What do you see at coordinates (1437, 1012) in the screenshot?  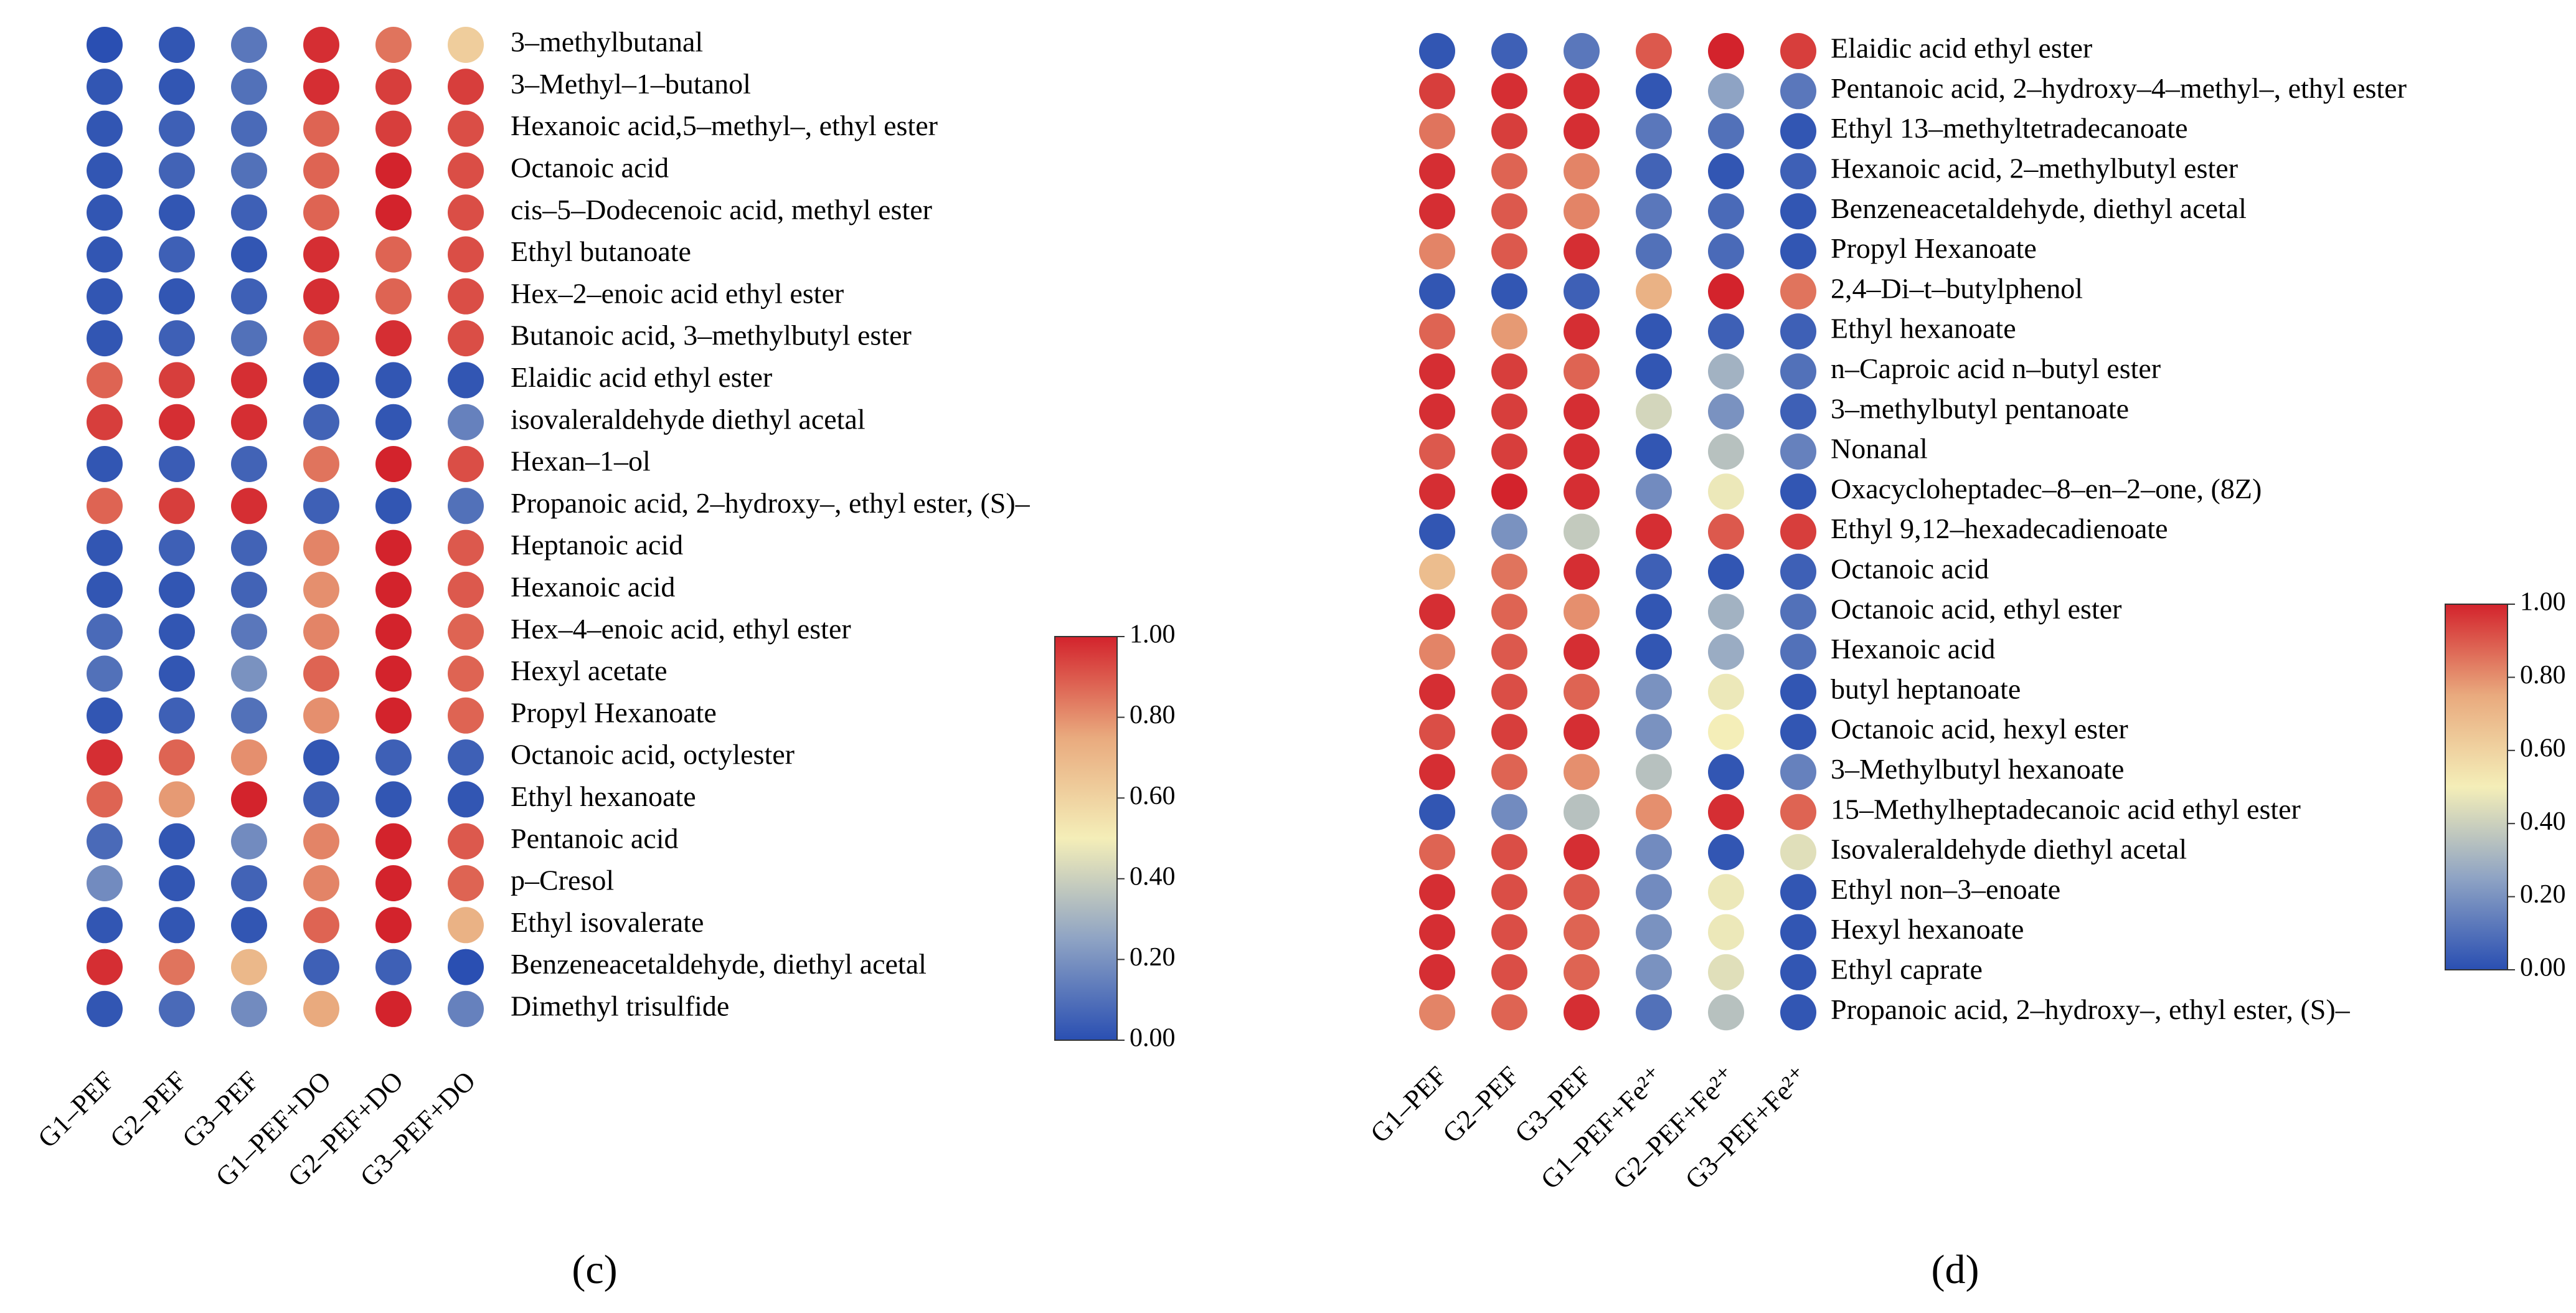 I see `heatmap-cell-d-r24-c0` at bounding box center [1437, 1012].